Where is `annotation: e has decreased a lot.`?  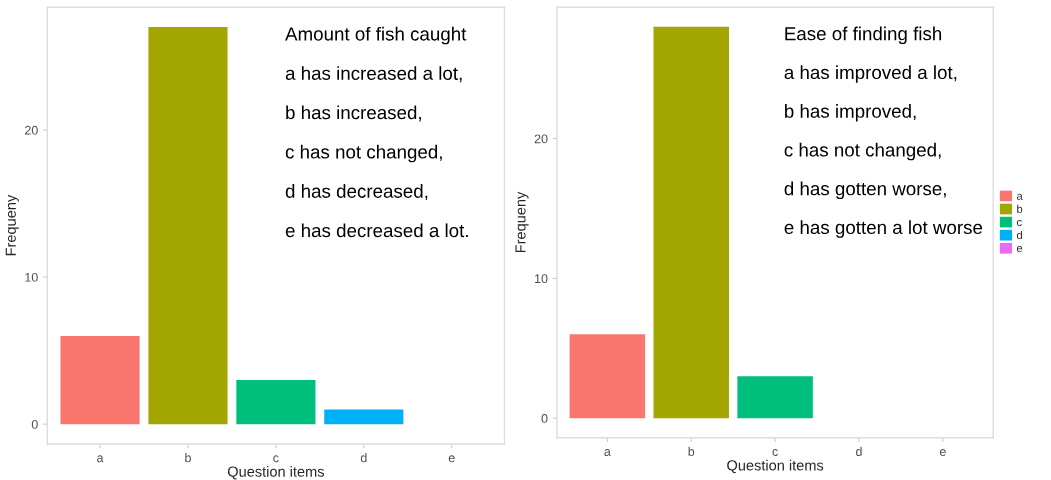 annotation: e has decreased a lot. is located at coordinates (376, 230).